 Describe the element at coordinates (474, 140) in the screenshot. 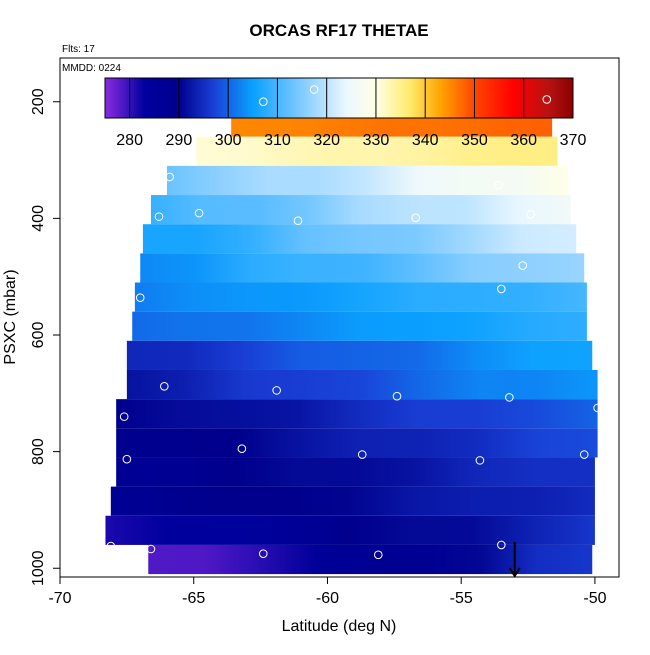

I see `colorbar-tick-label: 350` at that location.